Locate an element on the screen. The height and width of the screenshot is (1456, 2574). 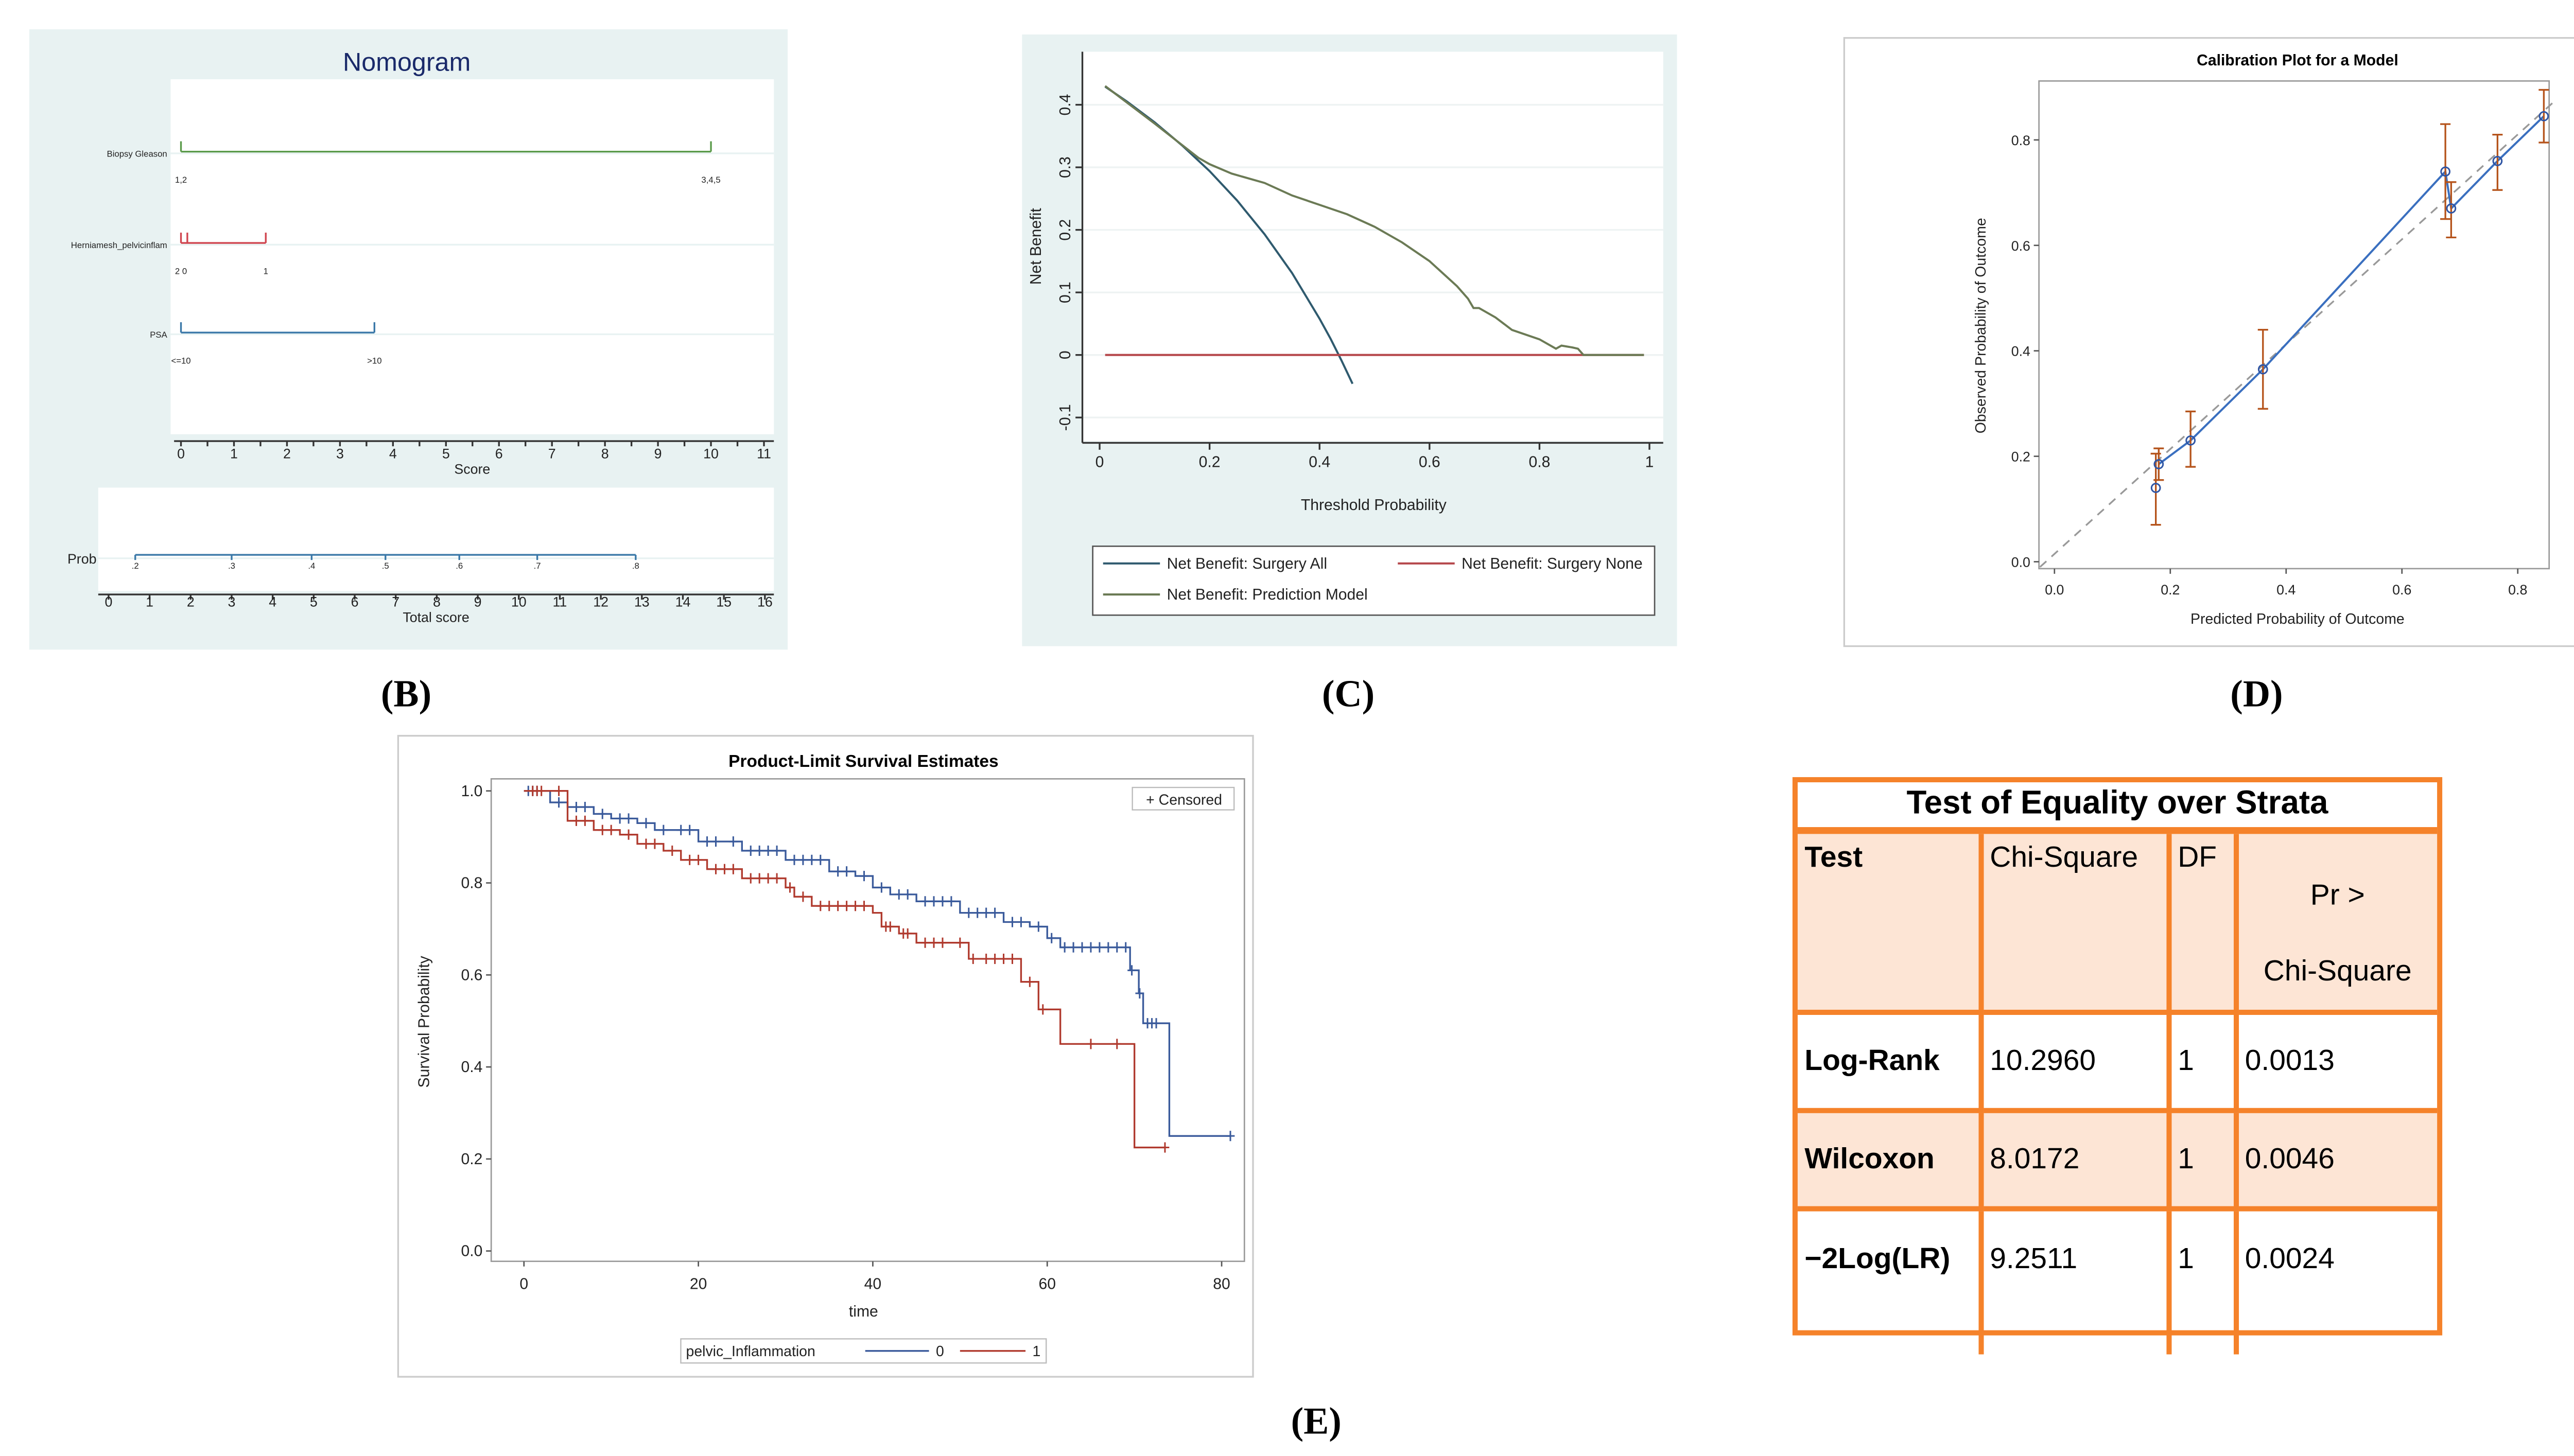
total-tick-label: 16 is located at coordinates (765, 601).